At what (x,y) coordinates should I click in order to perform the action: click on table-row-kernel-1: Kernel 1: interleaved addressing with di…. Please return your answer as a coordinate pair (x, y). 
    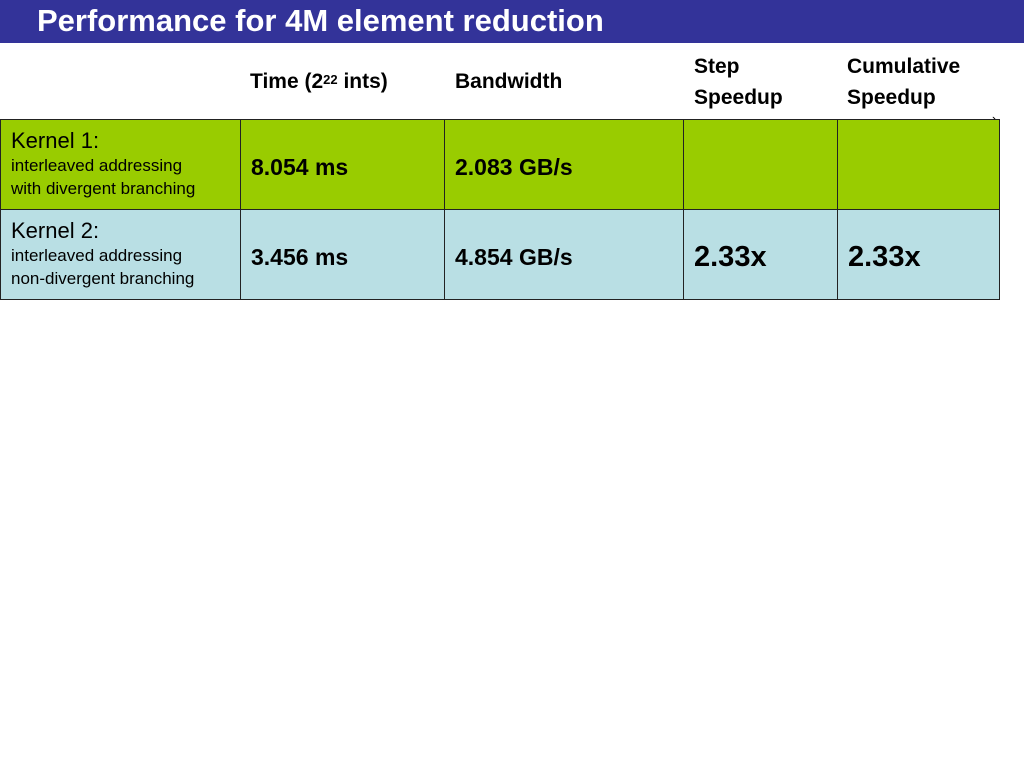
    Looking at the image, I should click on (500, 164).